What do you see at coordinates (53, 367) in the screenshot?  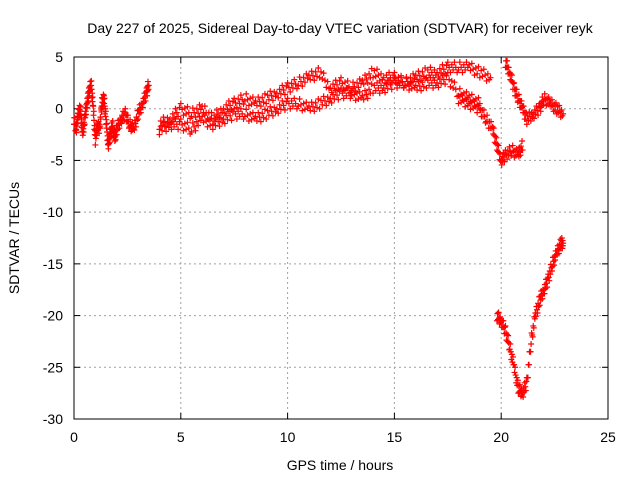 I see `y-tick-label: -25` at bounding box center [53, 367].